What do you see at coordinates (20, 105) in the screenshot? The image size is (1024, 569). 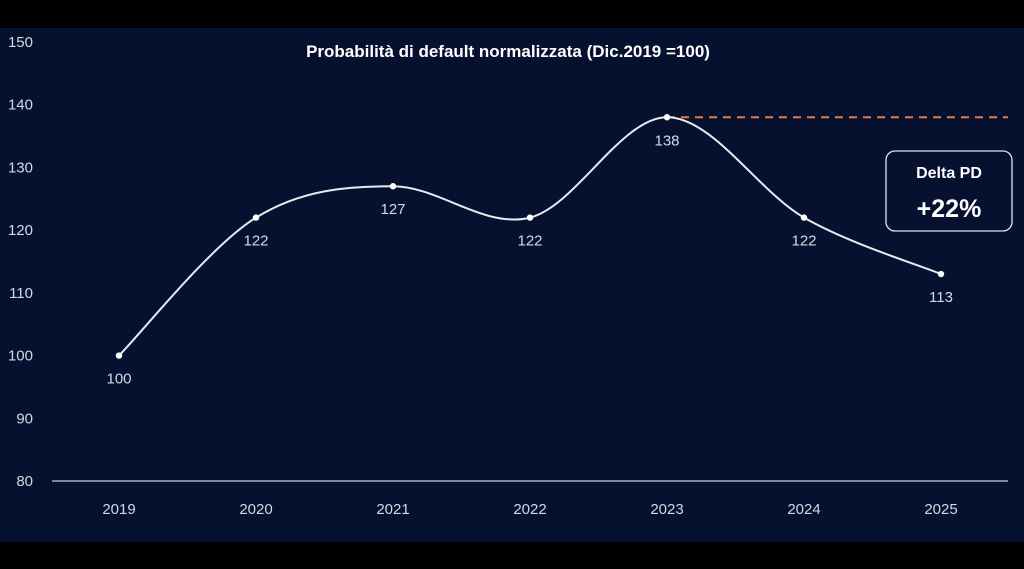 I see `y-tick-label: 140` at bounding box center [20, 105].